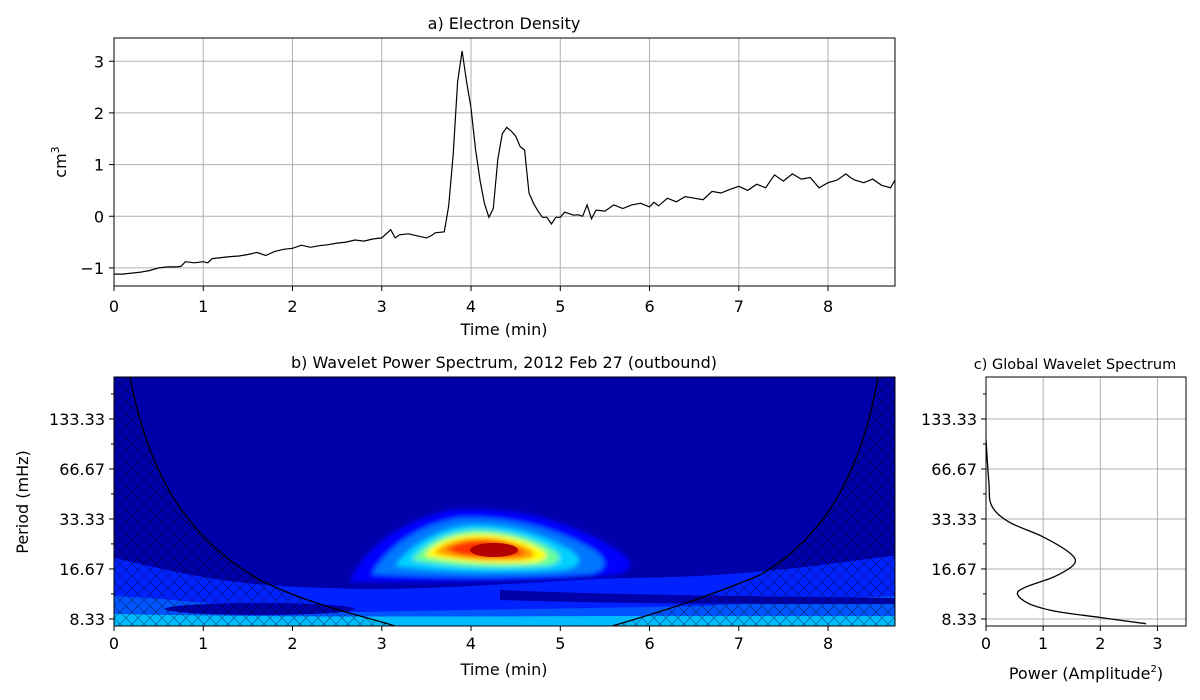  What do you see at coordinates (262, 501) in the screenshot?
I see `coi-line-left` at bounding box center [262, 501].